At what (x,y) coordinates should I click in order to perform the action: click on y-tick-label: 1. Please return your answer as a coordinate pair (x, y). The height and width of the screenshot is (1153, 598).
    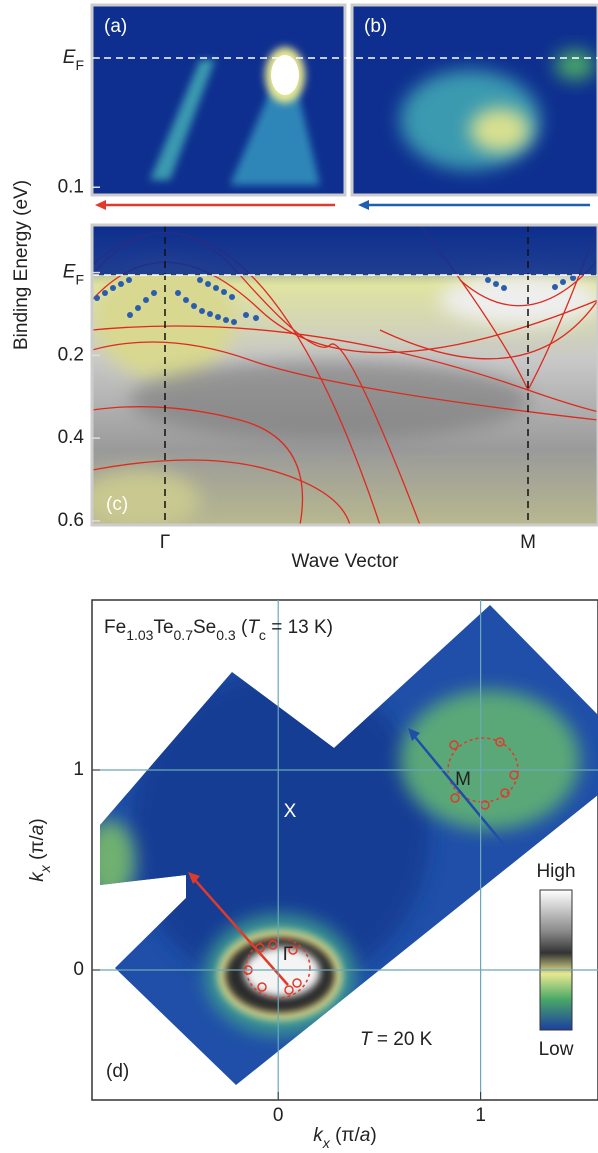
    Looking at the image, I should click on (78, 769).